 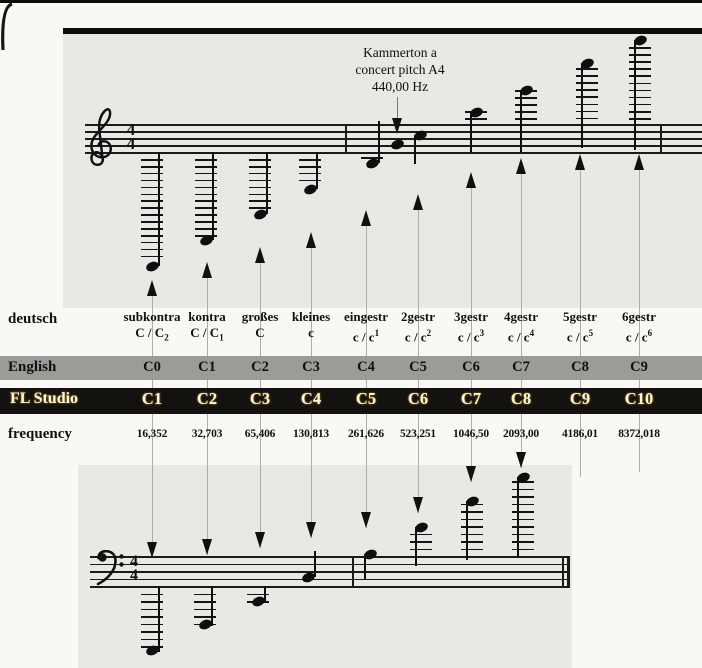 I want to click on german-name-line1: 3gestr, so click(x=471, y=316).